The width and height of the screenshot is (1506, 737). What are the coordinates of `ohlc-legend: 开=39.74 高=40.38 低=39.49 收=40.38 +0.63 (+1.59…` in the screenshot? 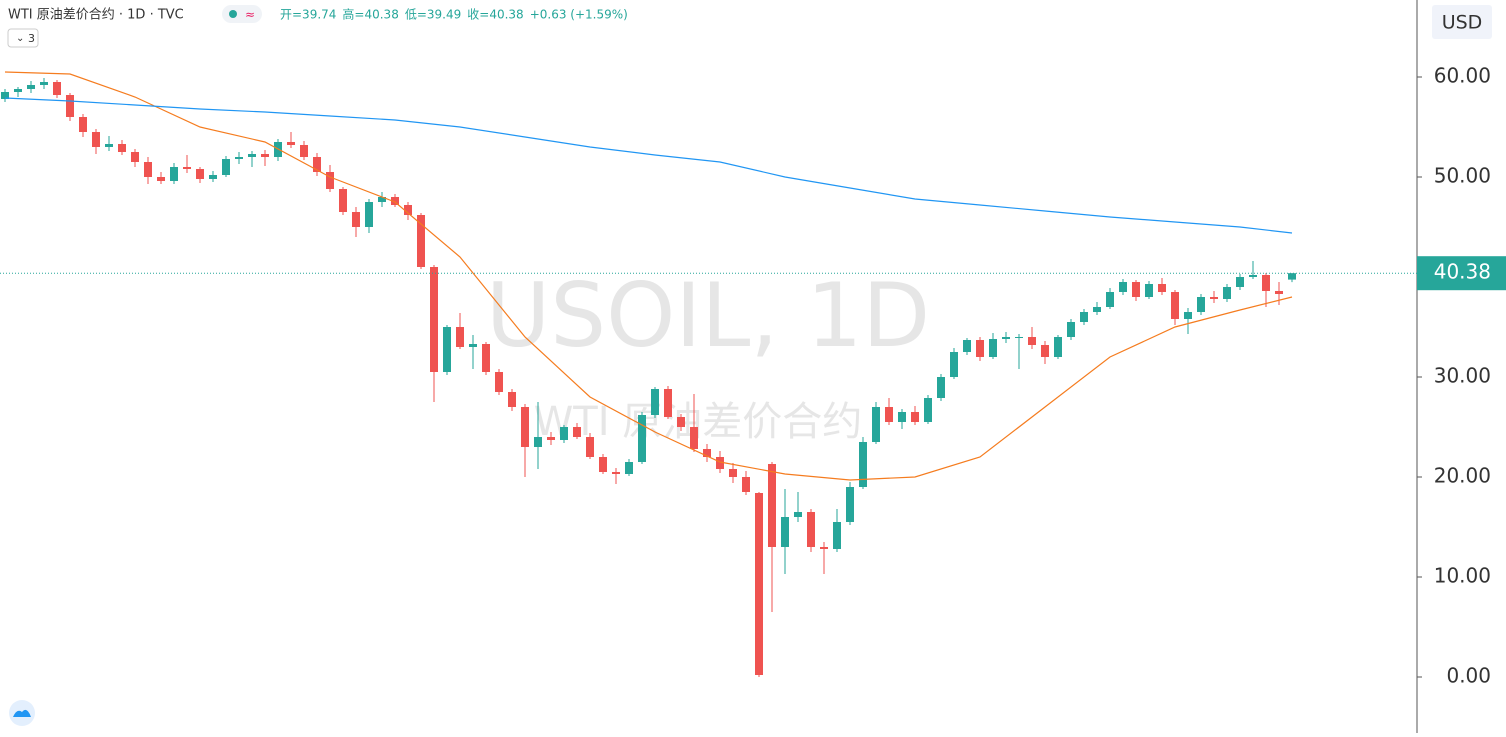 It's located at (454, 14).